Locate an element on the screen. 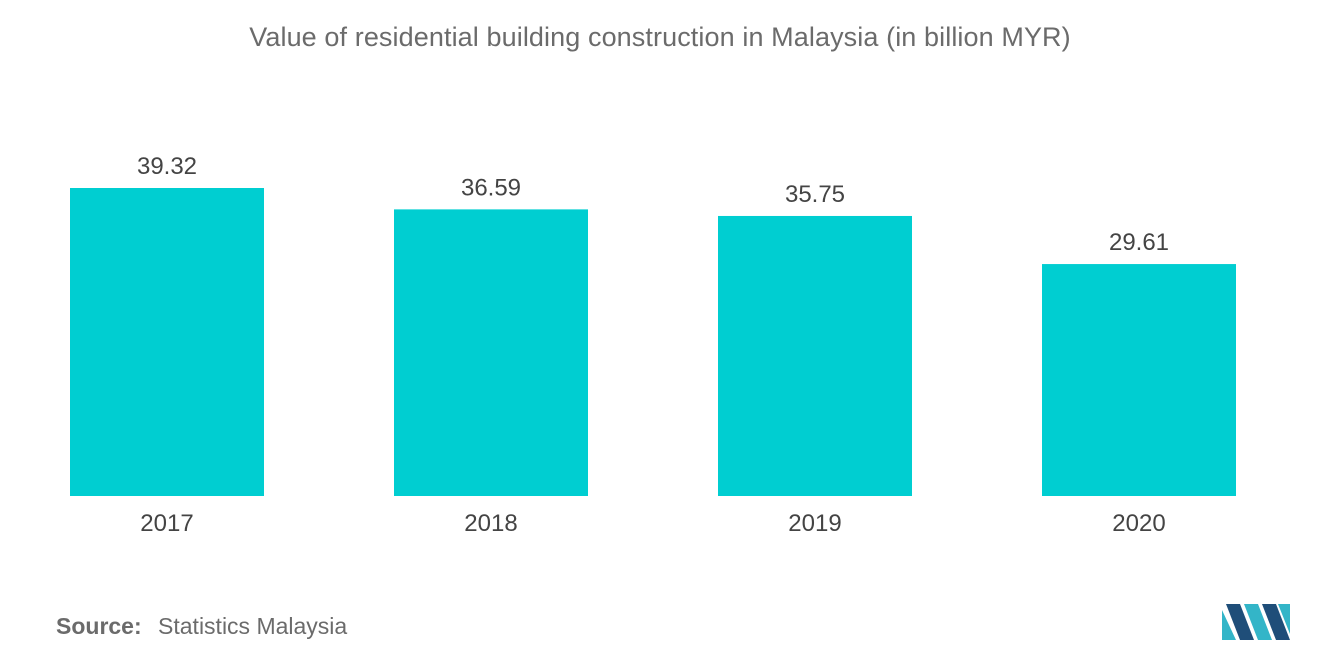 This screenshot has height=665, width=1320. bar-2018 is located at coordinates (491, 353).